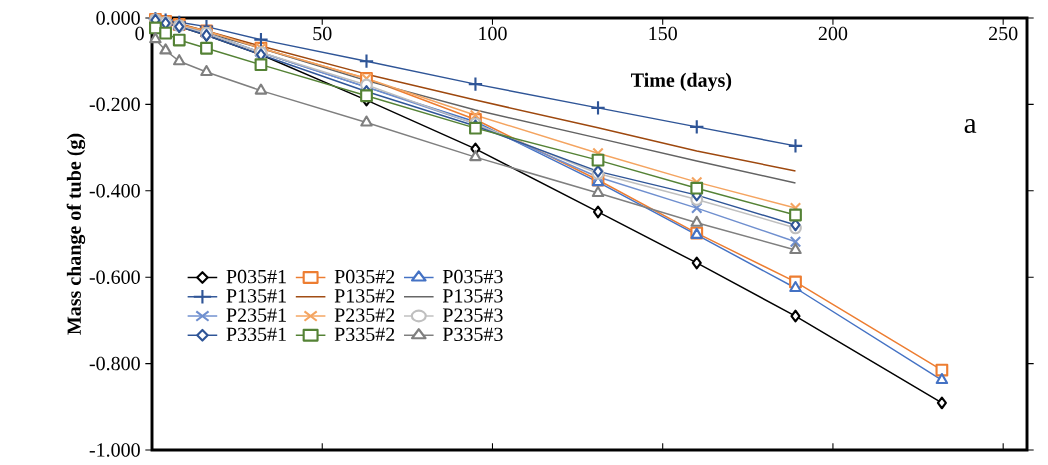 The height and width of the screenshot is (465, 1048). What do you see at coordinates (970, 126) in the screenshot?
I see `annotation: a` at bounding box center [970, 126].